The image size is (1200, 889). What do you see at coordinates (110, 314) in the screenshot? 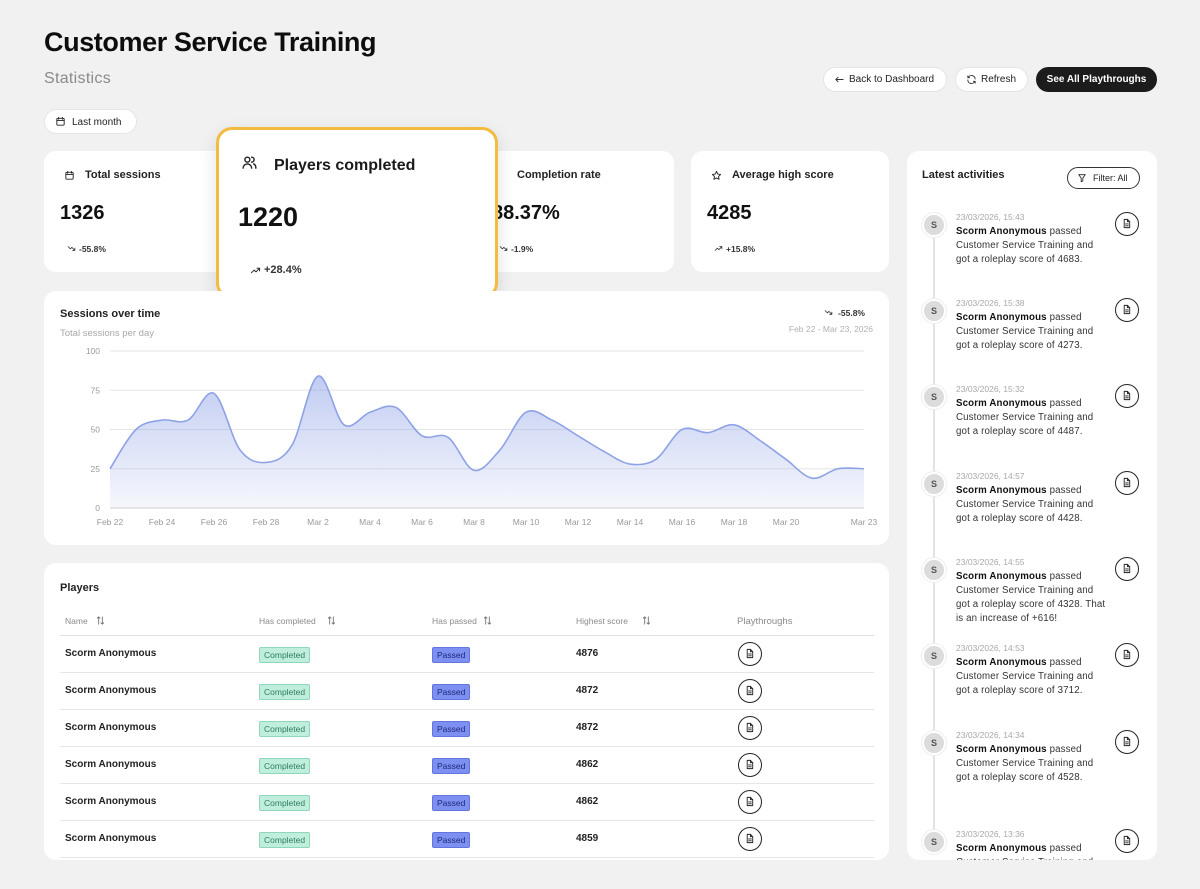
I see `chart-title: Sessions over time` at bounding box center [110, 314].